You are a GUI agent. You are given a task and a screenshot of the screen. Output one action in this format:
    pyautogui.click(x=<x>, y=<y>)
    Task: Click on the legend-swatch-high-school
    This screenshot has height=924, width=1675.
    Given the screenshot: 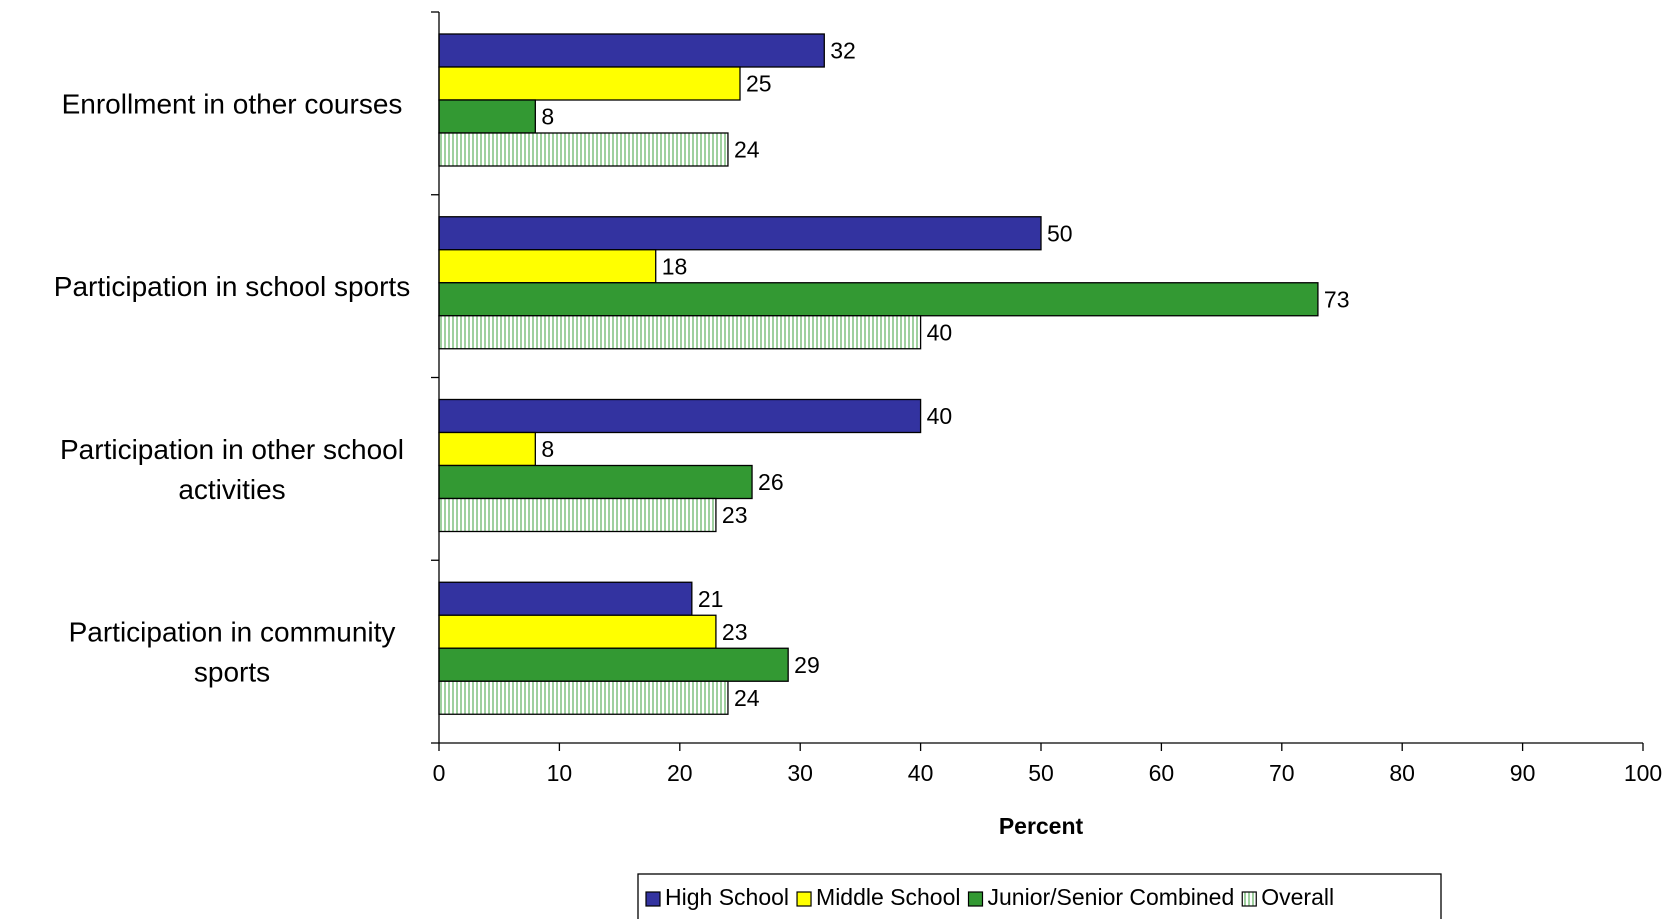 What is the action you would take?
    pyautogui.click(x=653, y=899)
    